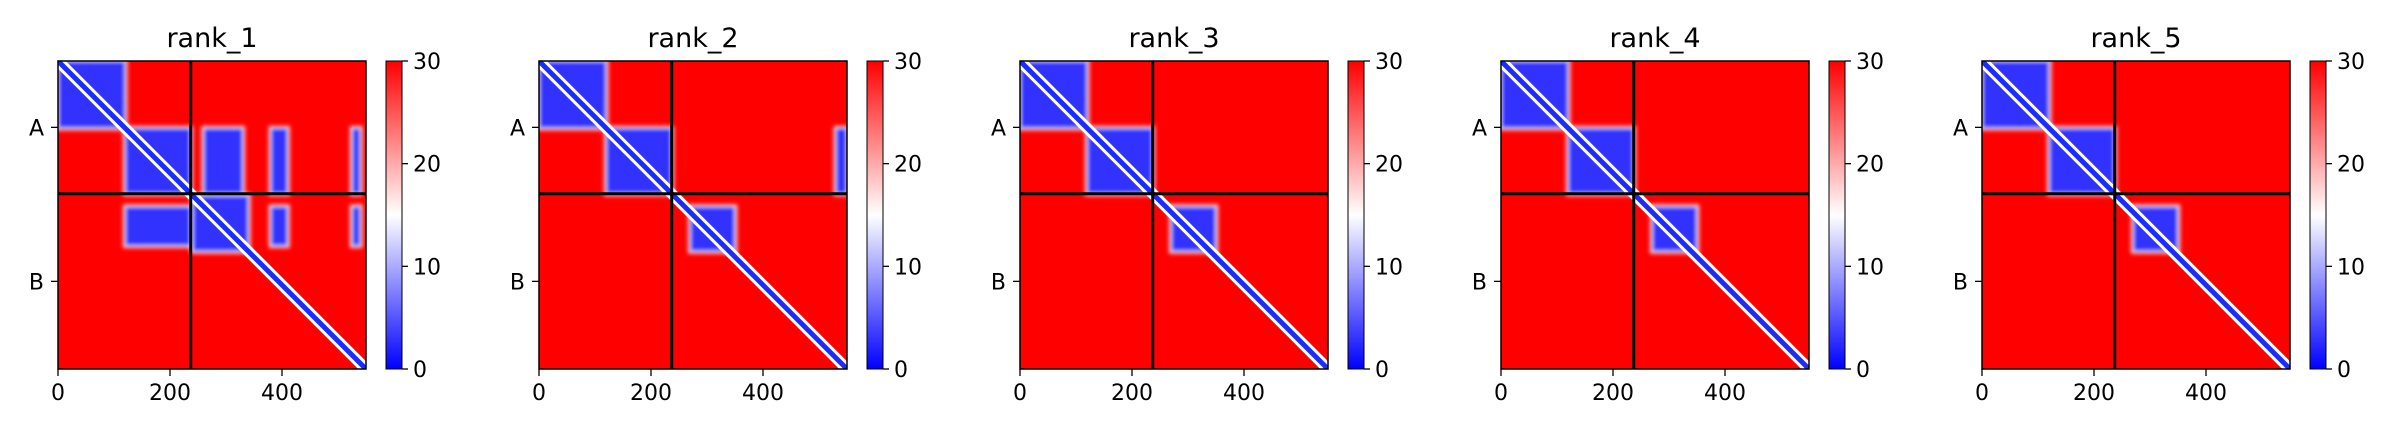 The image size is (2401, 438). Describe the element at coordinates (1654, 38) in the screenshot. I see `panel-title: rank_4` at that location.